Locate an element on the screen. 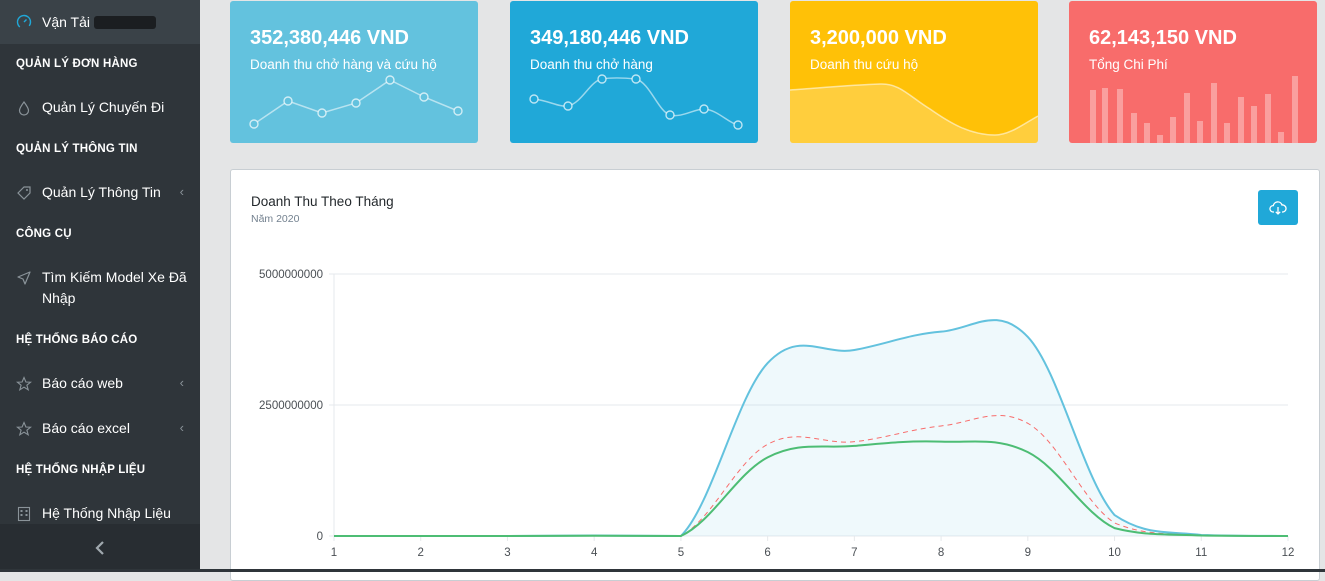 This screenshot has height=581, width=1325. card-value: 352,380,446 VND is located at coordinates (330, 38).